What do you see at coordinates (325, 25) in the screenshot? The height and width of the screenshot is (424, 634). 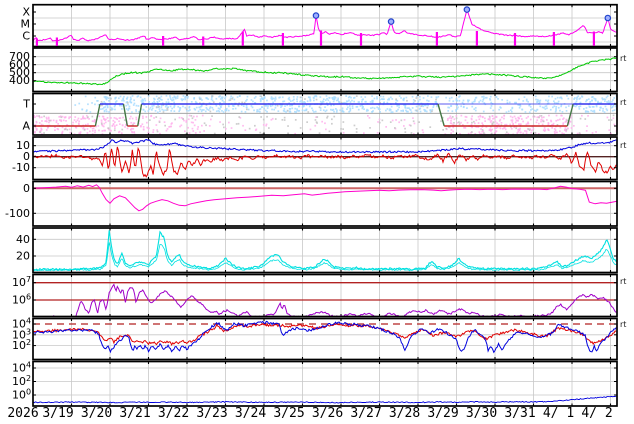 I see `series-goes-xray-flux` at bounding box center [325, 25].